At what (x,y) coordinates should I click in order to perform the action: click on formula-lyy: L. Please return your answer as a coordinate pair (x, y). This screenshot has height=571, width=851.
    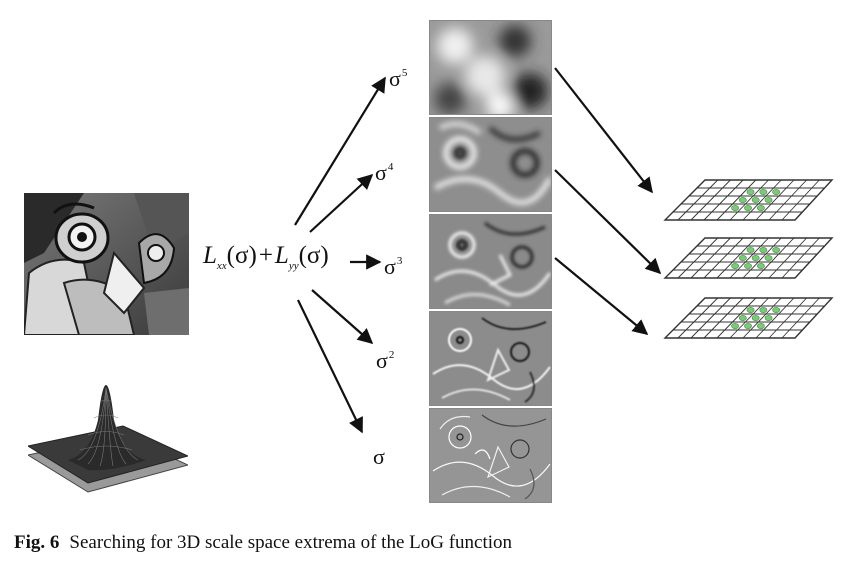
    Looking at the image, I should click on (281, 255).